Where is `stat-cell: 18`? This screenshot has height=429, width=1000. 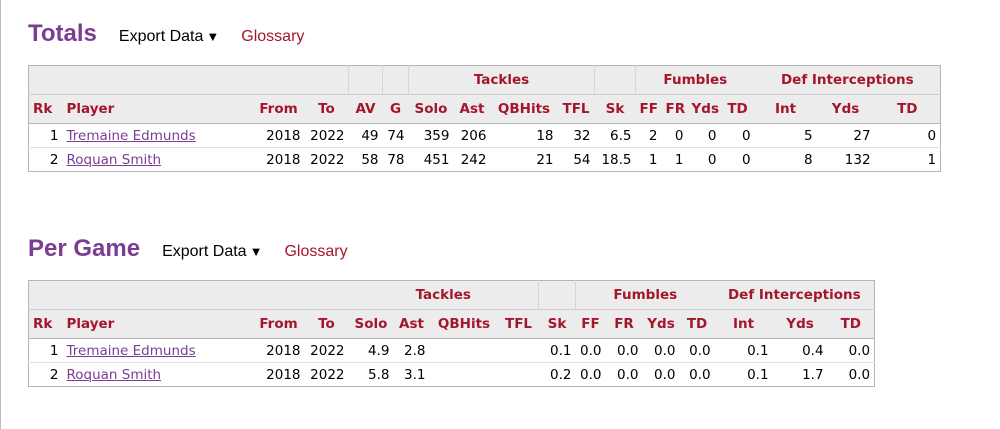
stat-cell: 18 is located at coordinates (524, 135).